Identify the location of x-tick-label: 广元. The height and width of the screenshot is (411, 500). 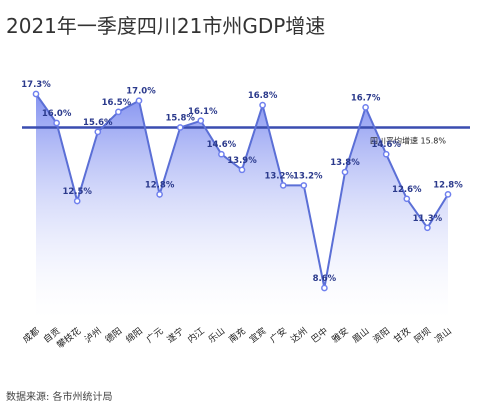
(155, 335).